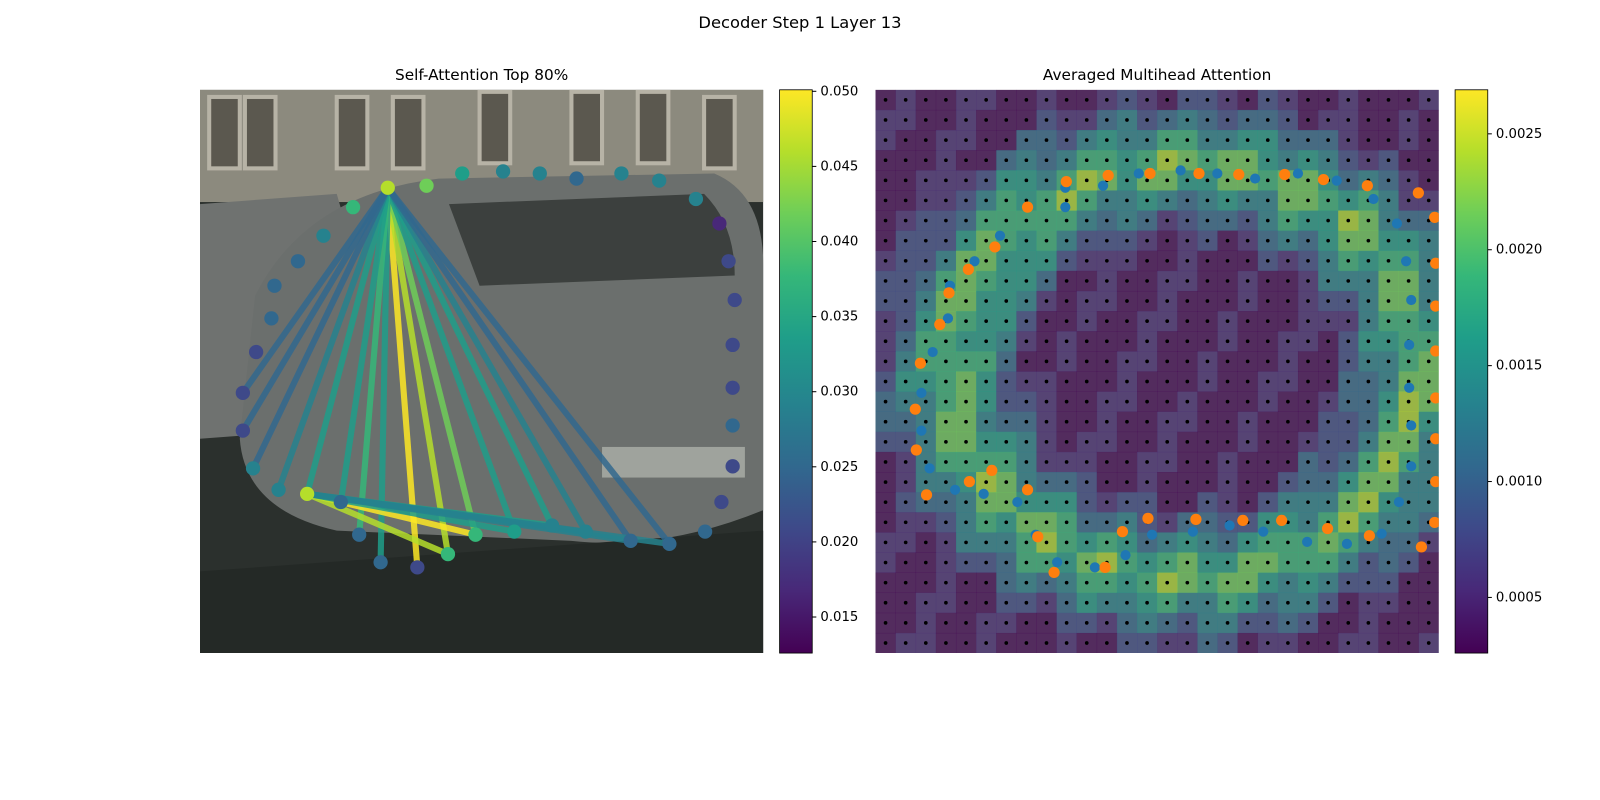  What do you see at coordinates (673, 462) in the screenshot?
I see `plate` at bounding box center [673, 462].